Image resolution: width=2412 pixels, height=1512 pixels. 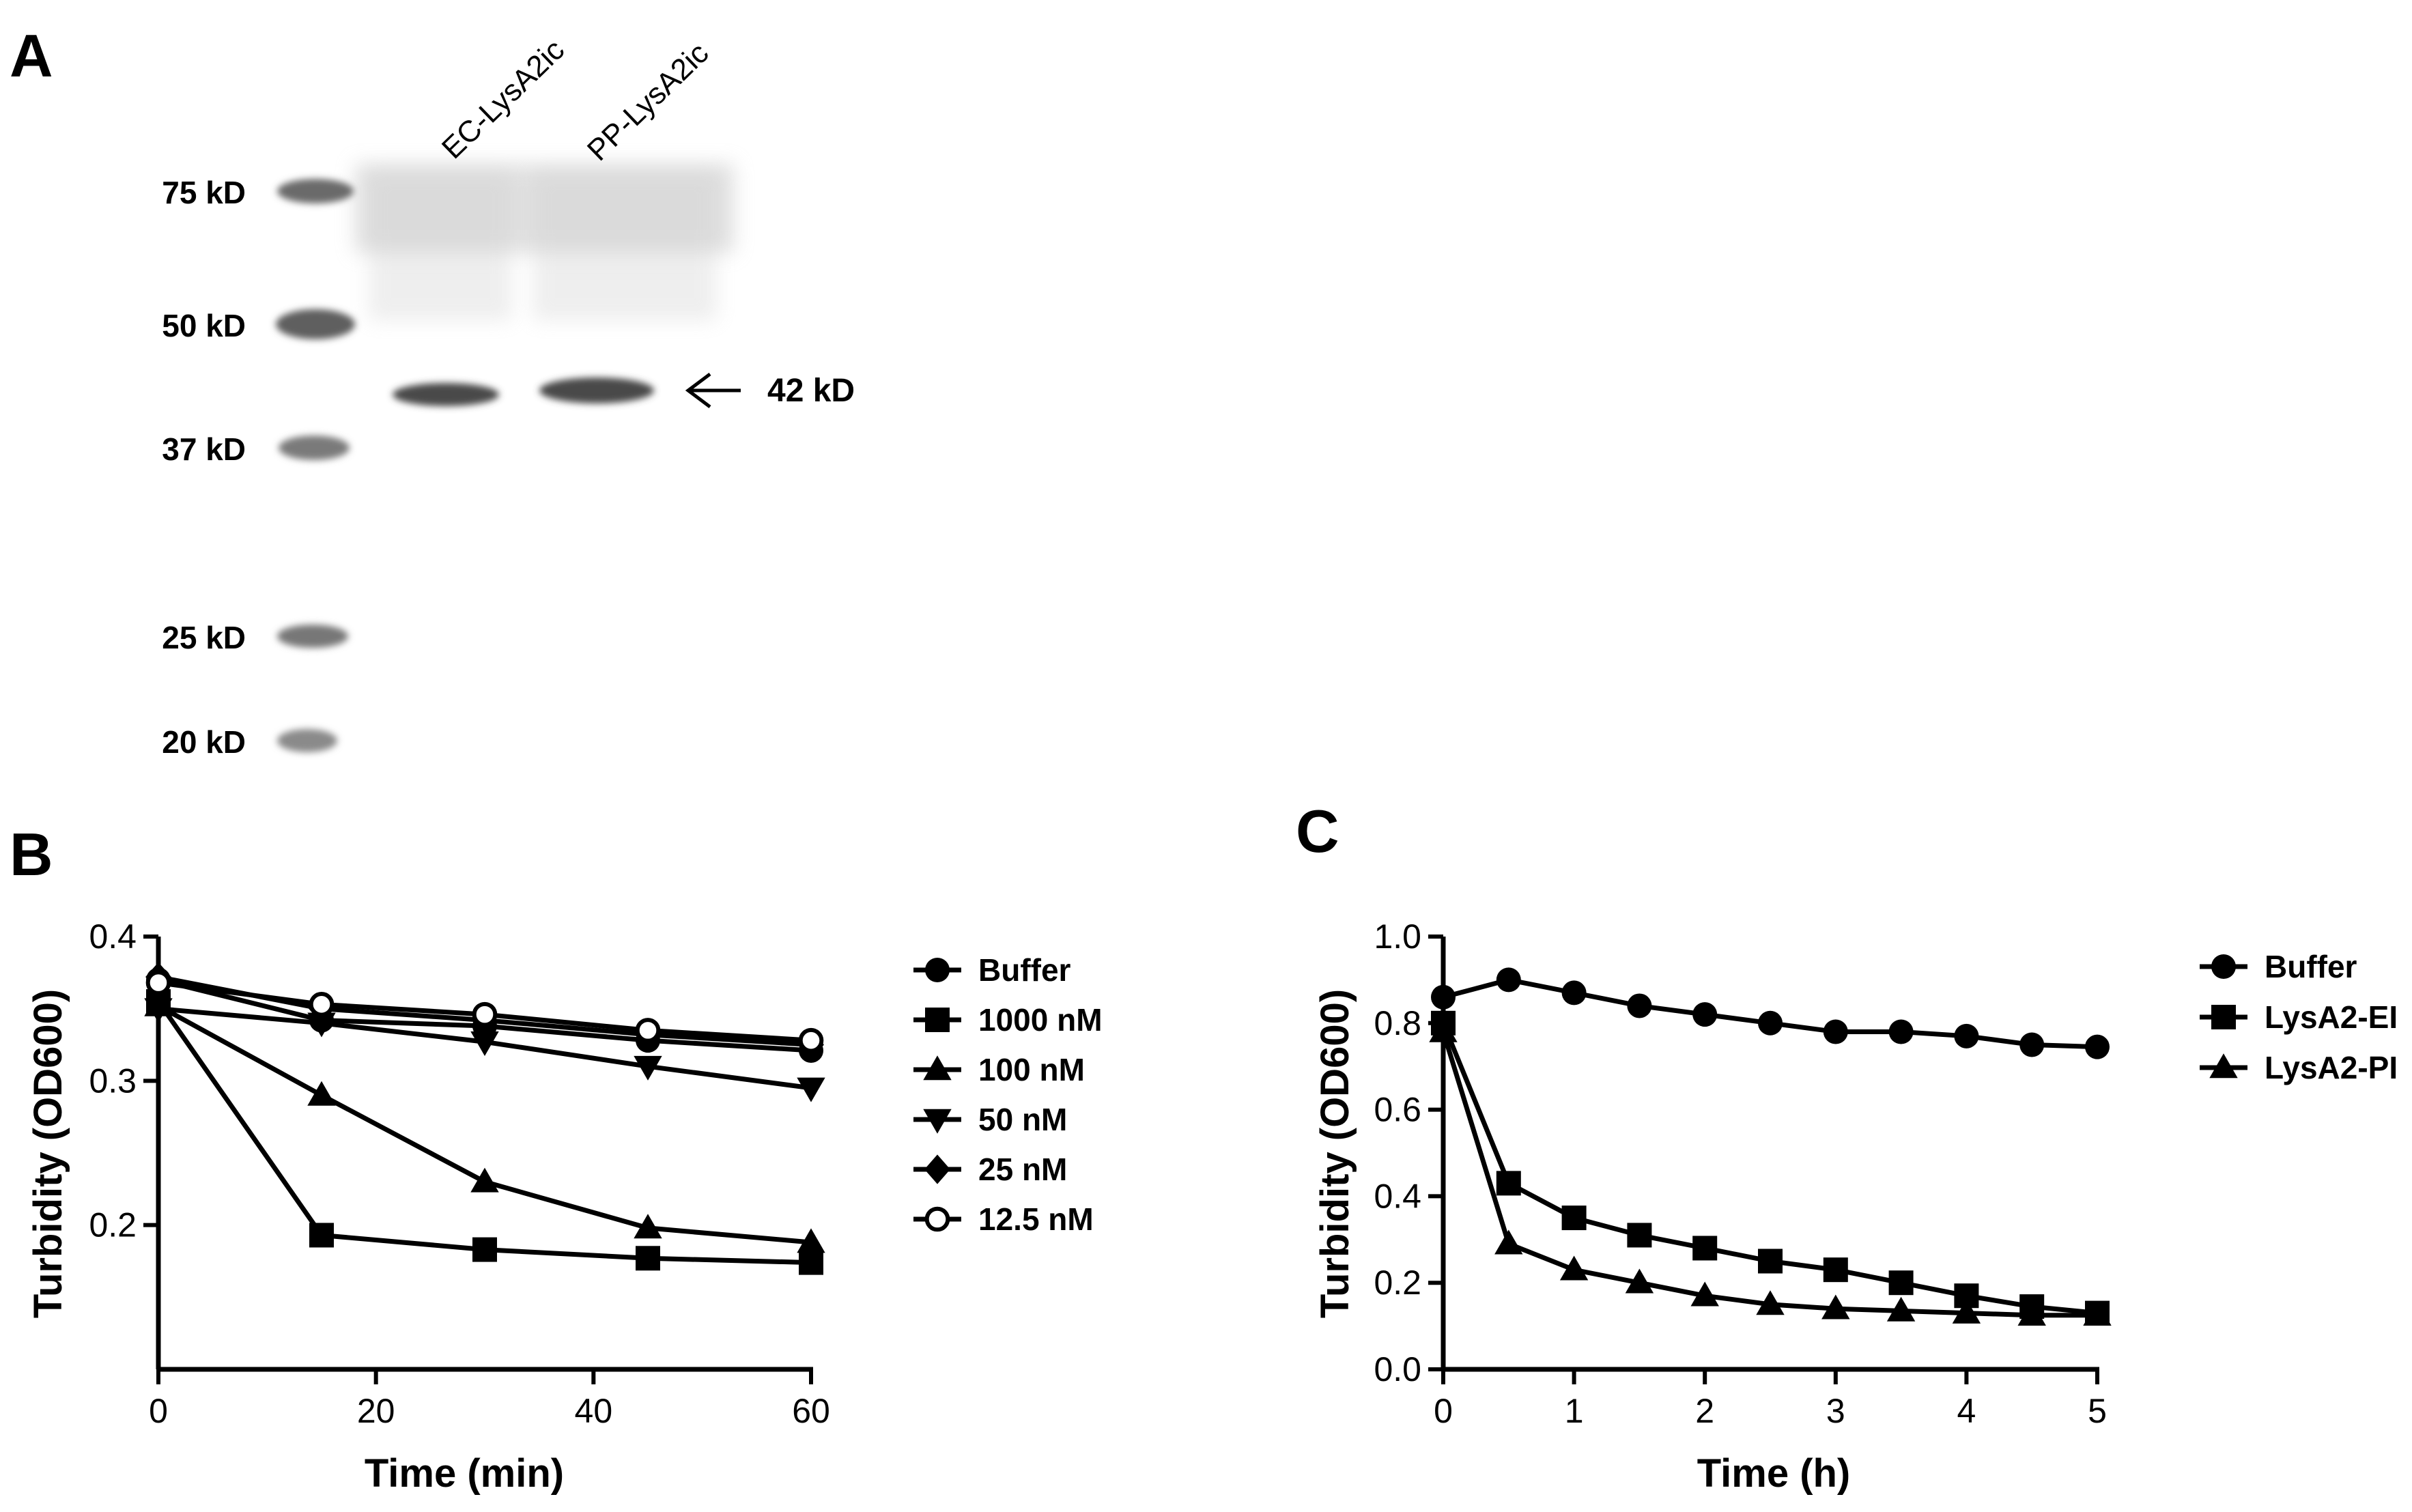 I want to click on panel-b-series, so click(x=484, y=1118).